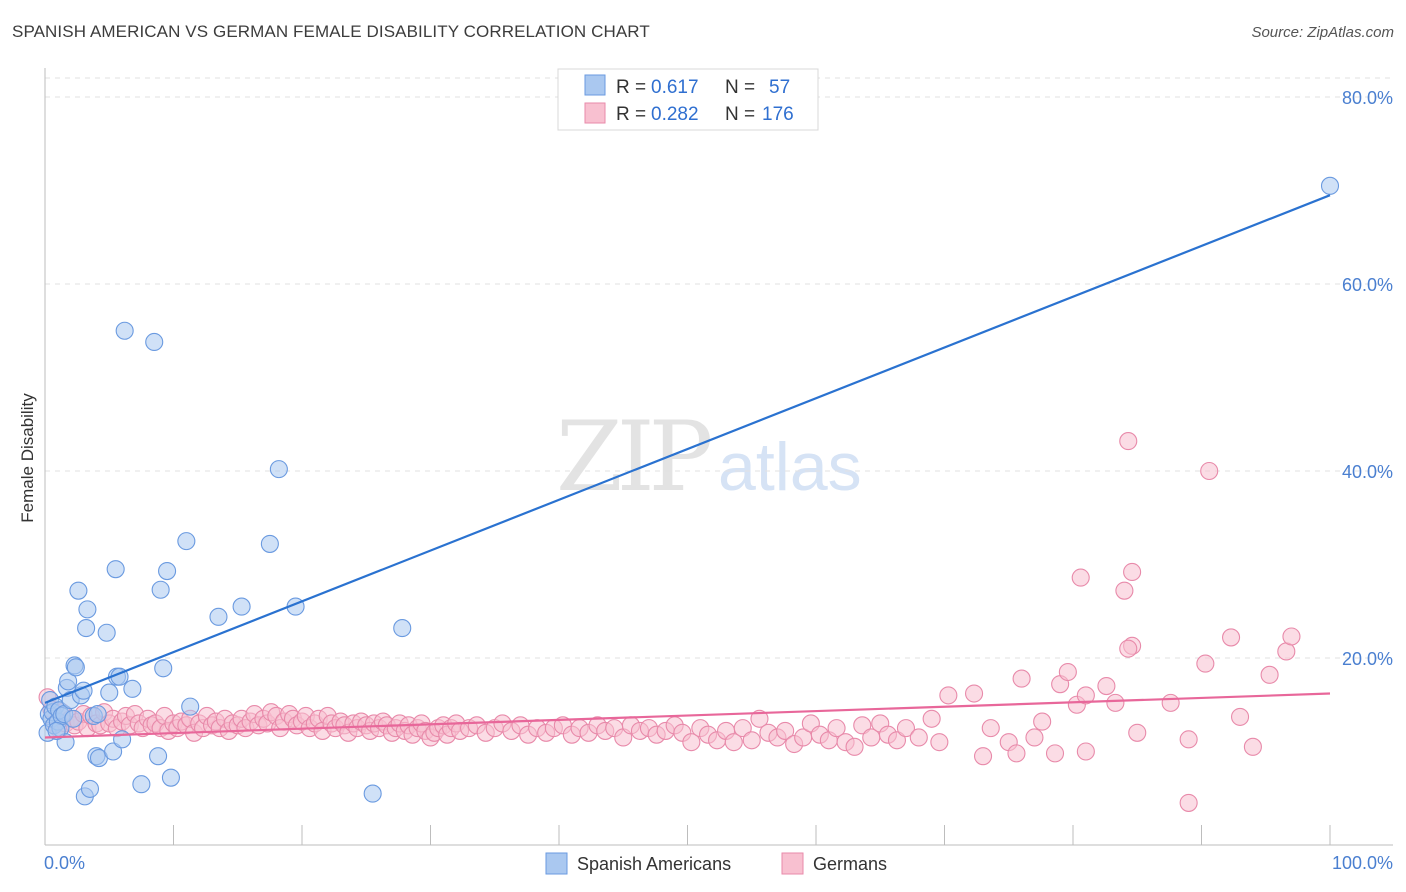 The width and height of the screenshot is (1406, 892). What do you see at coordinates (779, 87) in the screenshot?
I see `legend-n-value: 57` at bounding box center [779, 87].